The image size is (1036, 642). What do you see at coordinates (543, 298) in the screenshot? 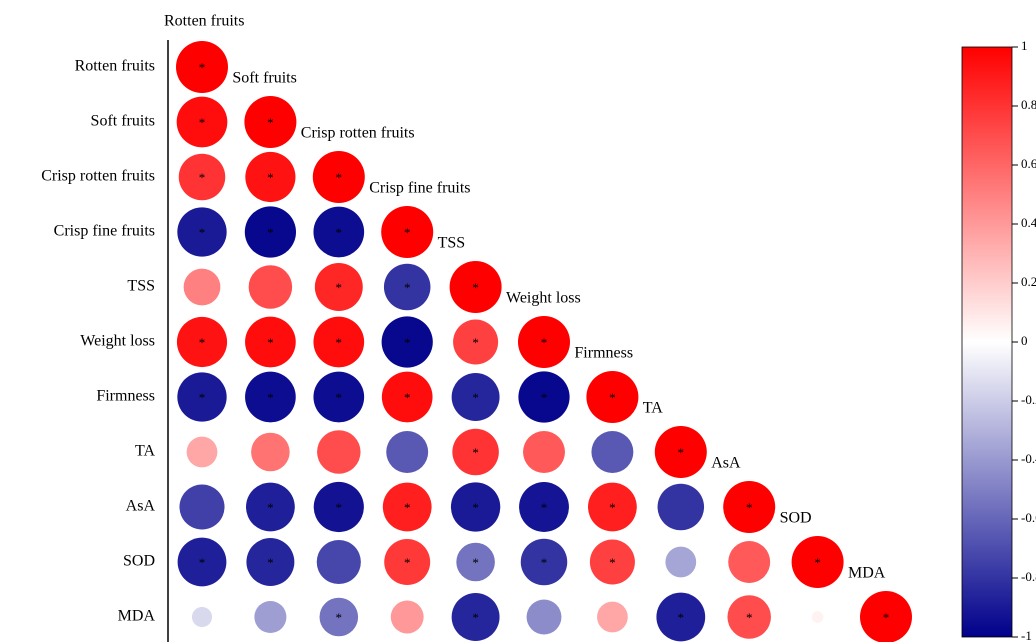
I see `column-label: Weight loss` at bounding box center [543, 298].